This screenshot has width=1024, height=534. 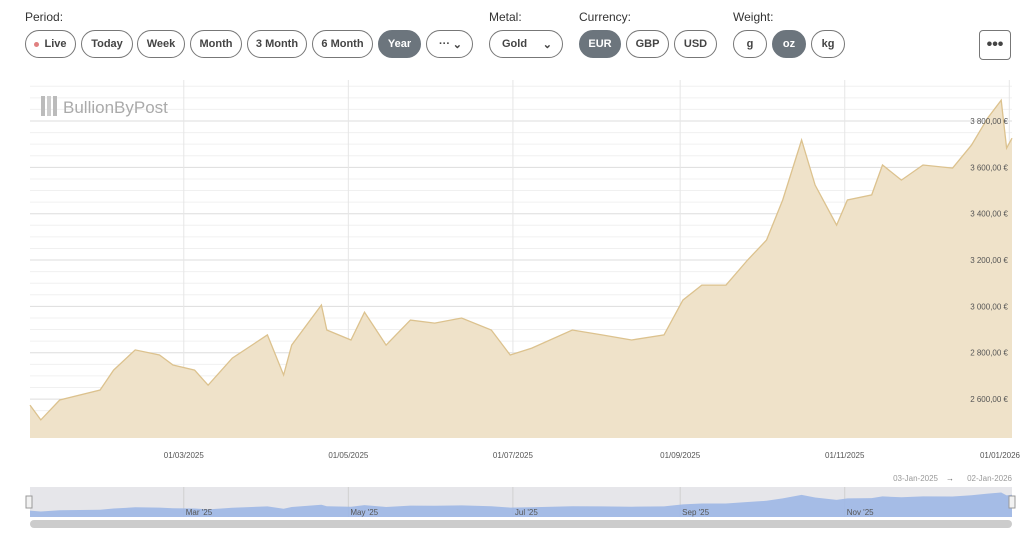 I want to click on navigator-label: Jul '25, so click(x=526, y=512).